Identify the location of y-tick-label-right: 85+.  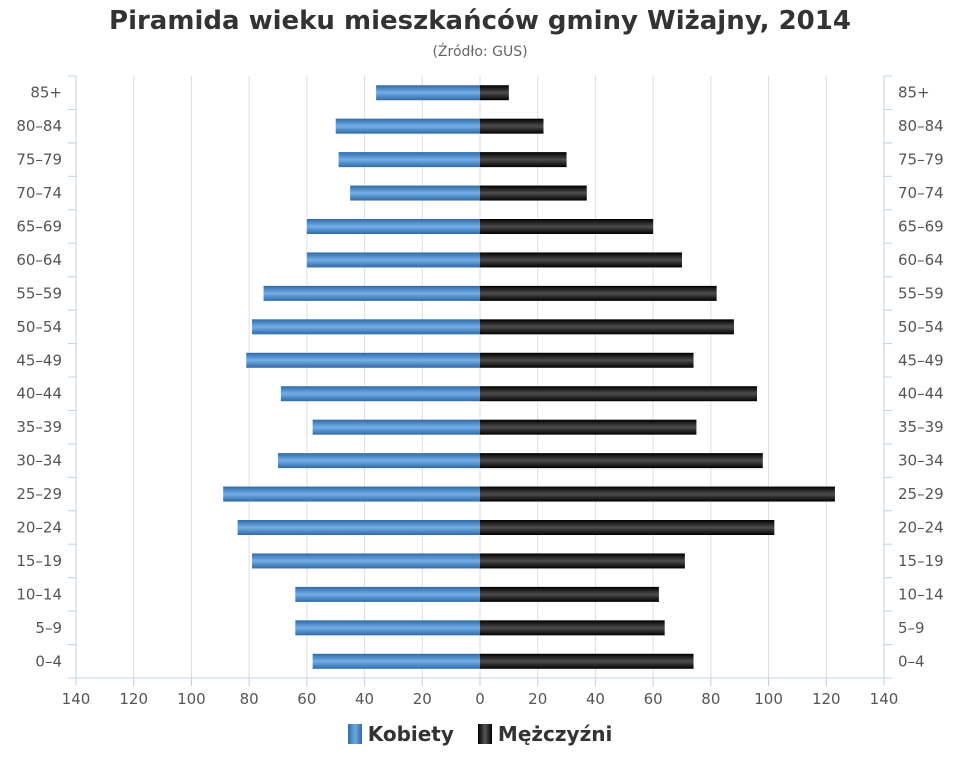
(914, 93).